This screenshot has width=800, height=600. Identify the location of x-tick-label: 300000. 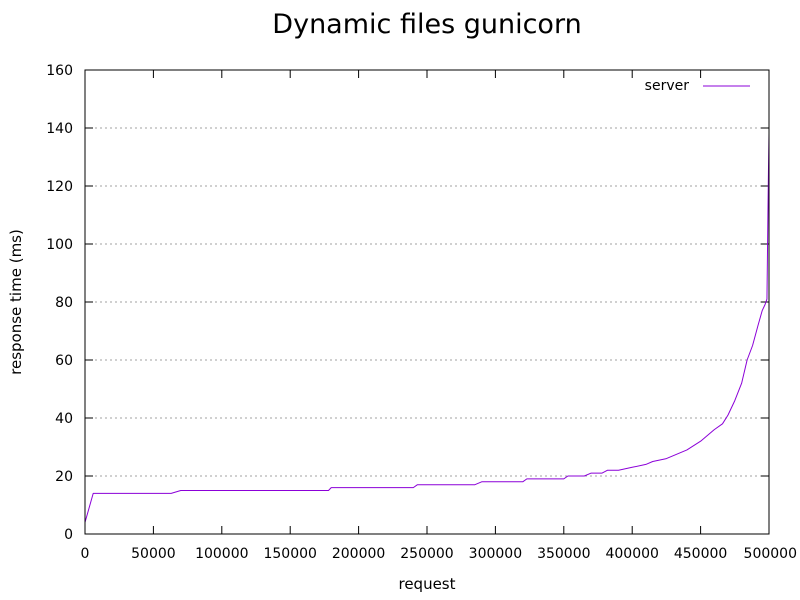
(495, 554).